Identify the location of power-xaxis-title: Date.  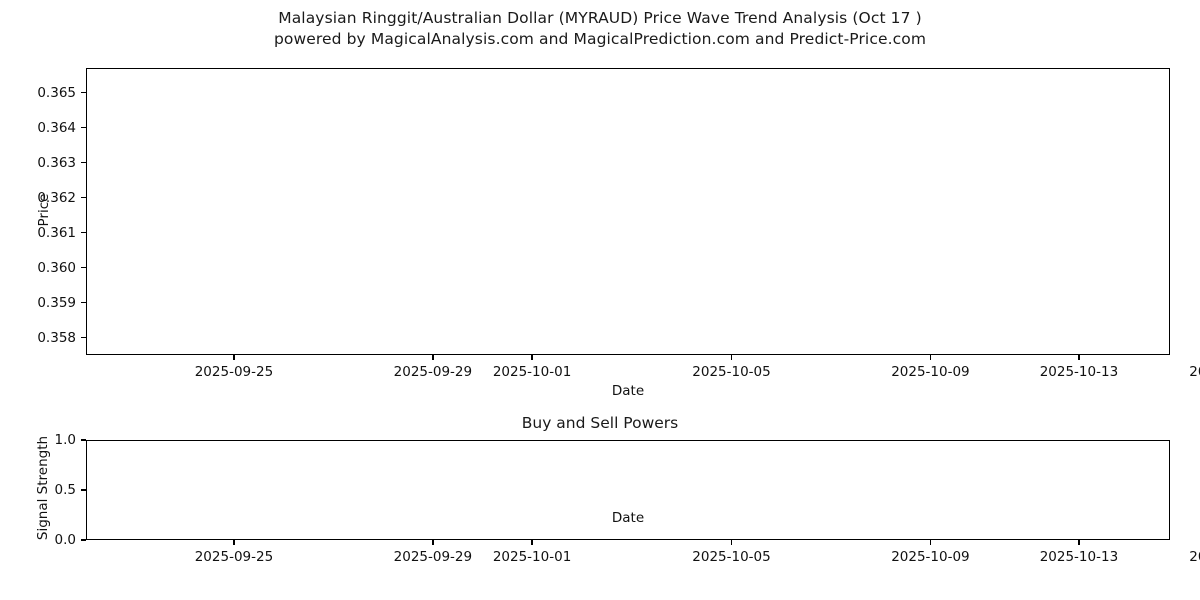
(628, 518).